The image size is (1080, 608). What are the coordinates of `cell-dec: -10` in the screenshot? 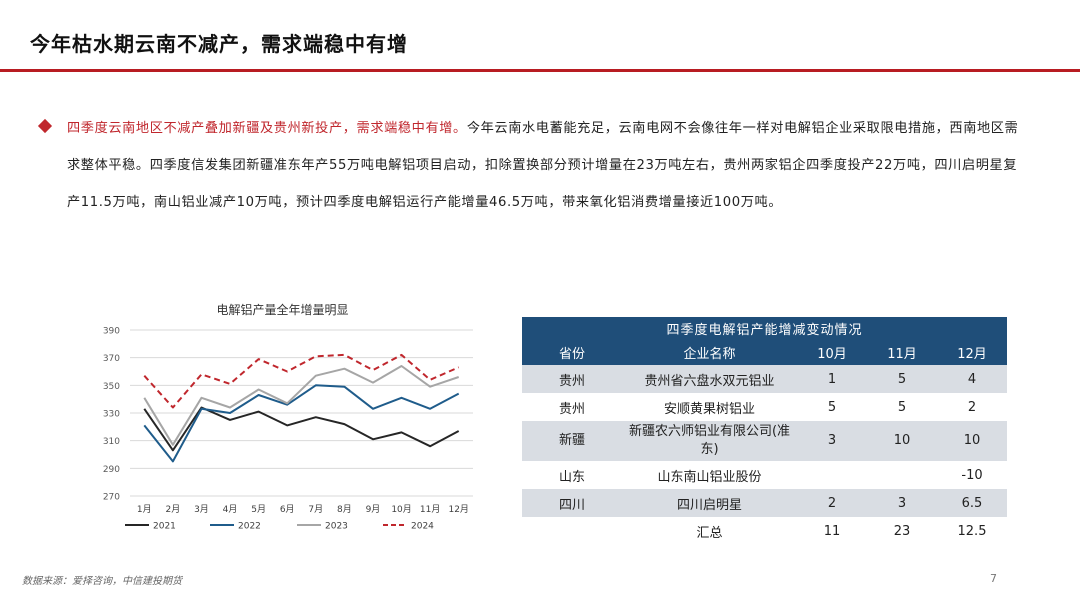 It's located at (972, 475).